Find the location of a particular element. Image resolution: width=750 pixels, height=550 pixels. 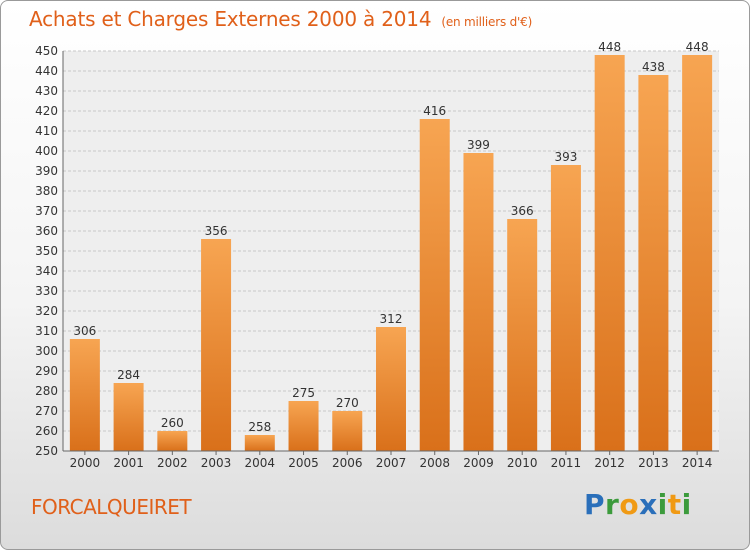

x-tick-label: 2004 is located at coordinates (260, 463).